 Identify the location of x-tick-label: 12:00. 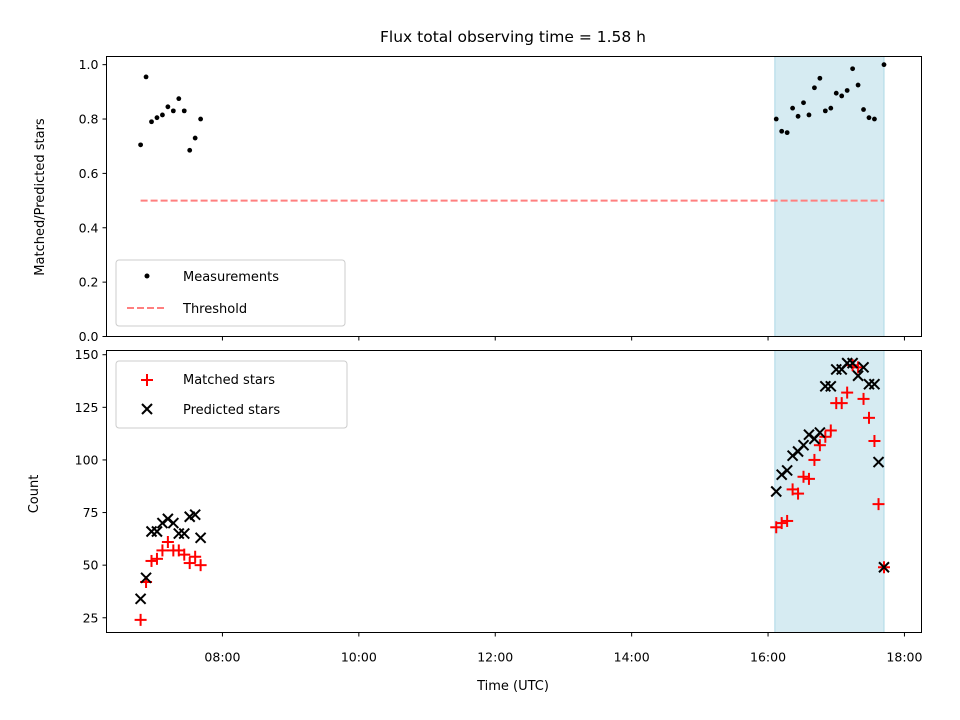
(495, 657).